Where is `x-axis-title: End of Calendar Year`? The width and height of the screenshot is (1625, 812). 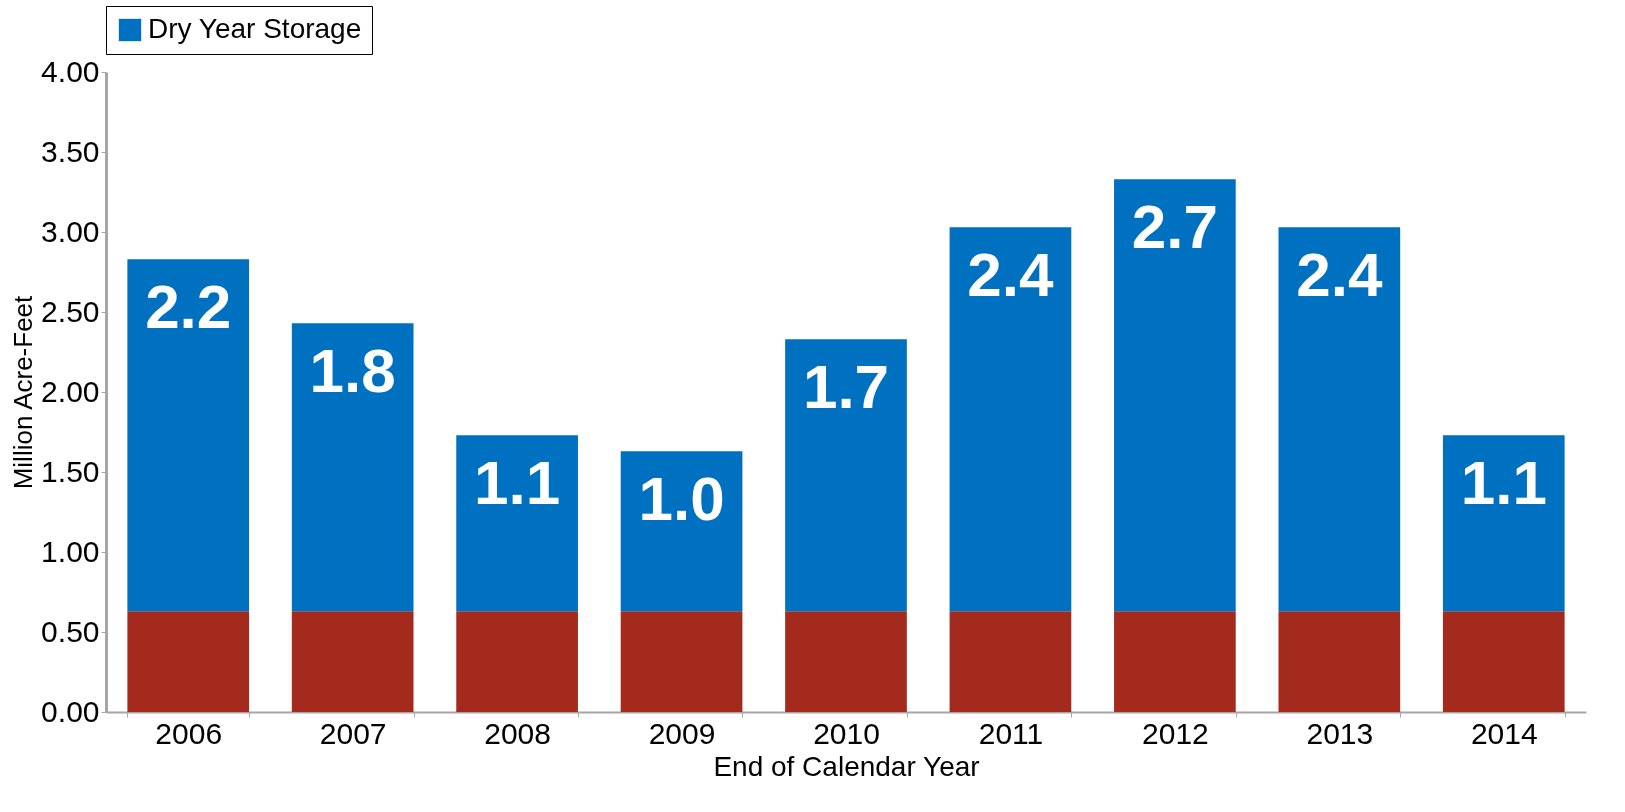 x-axis-title: End of Calendar Year is located at coordinates (846, 766).